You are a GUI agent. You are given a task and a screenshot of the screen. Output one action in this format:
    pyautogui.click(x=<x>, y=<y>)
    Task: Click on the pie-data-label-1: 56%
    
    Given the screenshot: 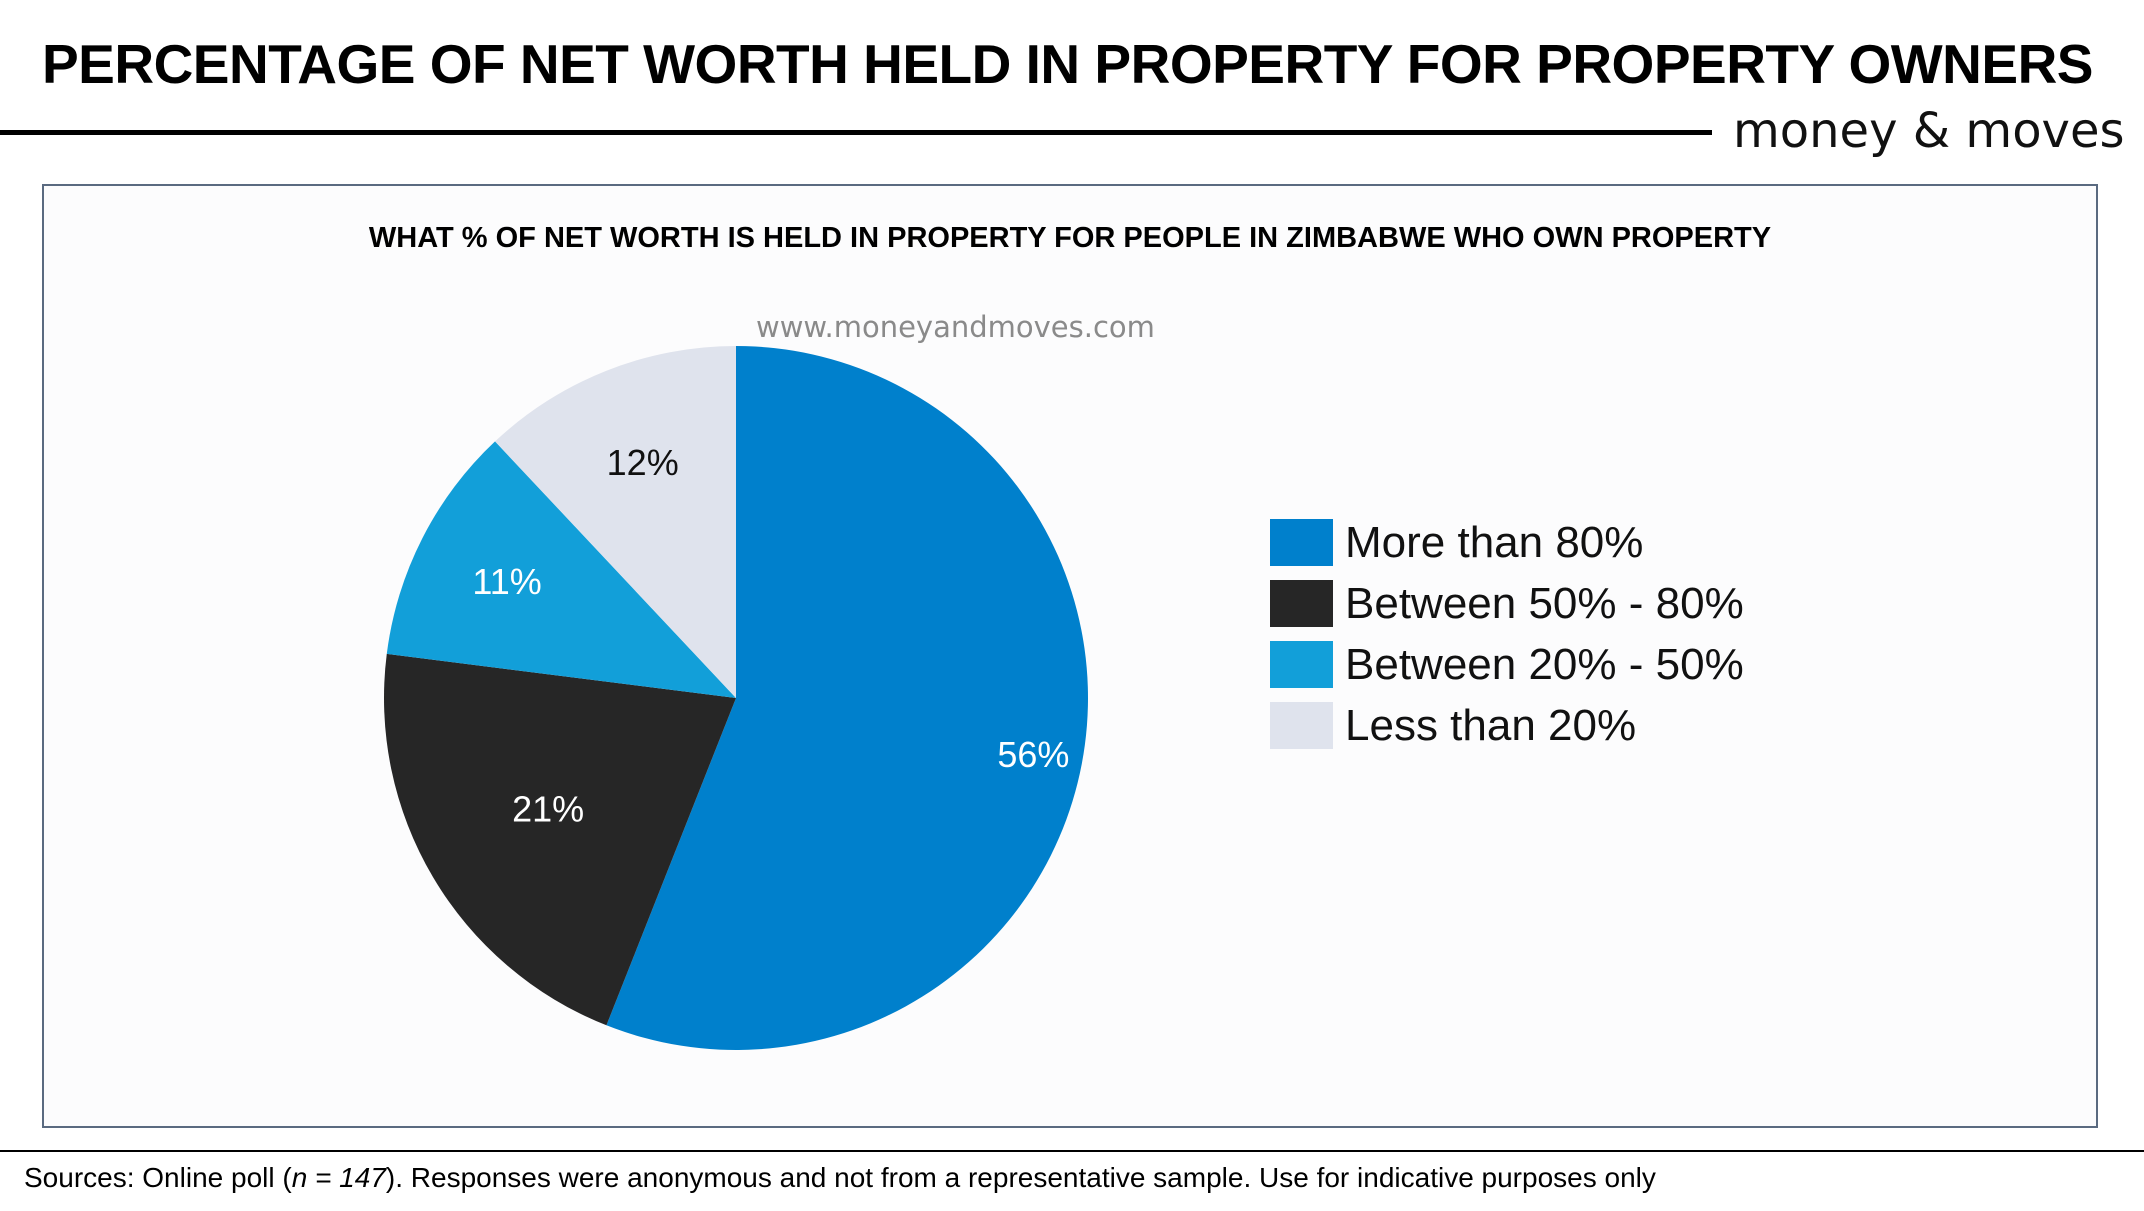 What is the action you would take?
    pyautogui.click(x=1033, y=754)
    